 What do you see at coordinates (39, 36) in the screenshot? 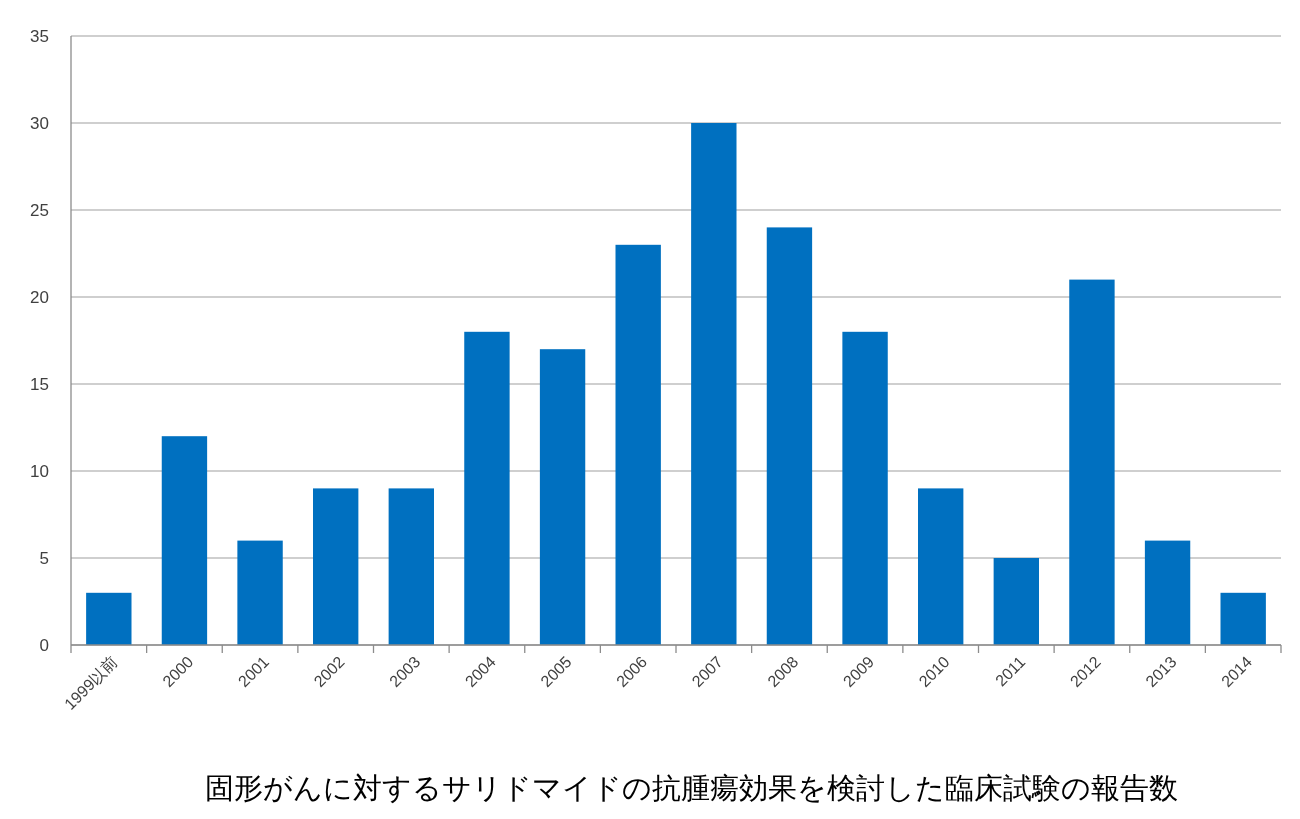
I see `y-tick-label: 35` at bounding box center [39, 36].